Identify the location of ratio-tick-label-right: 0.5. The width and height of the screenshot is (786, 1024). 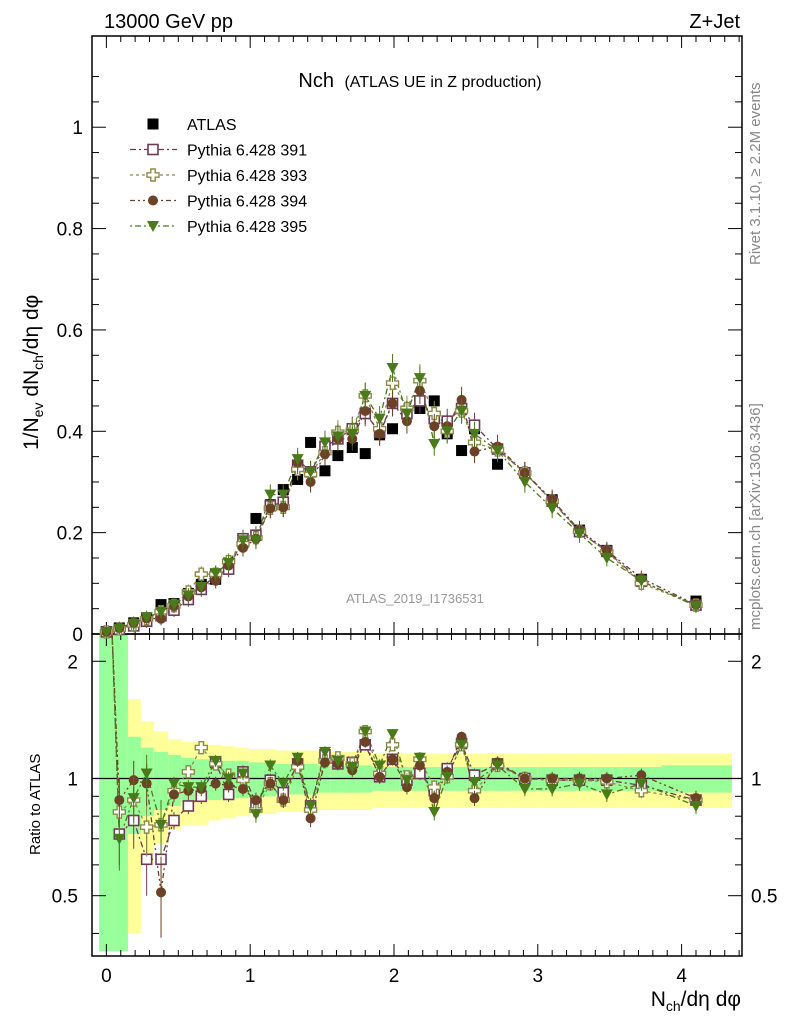
(764, 897).